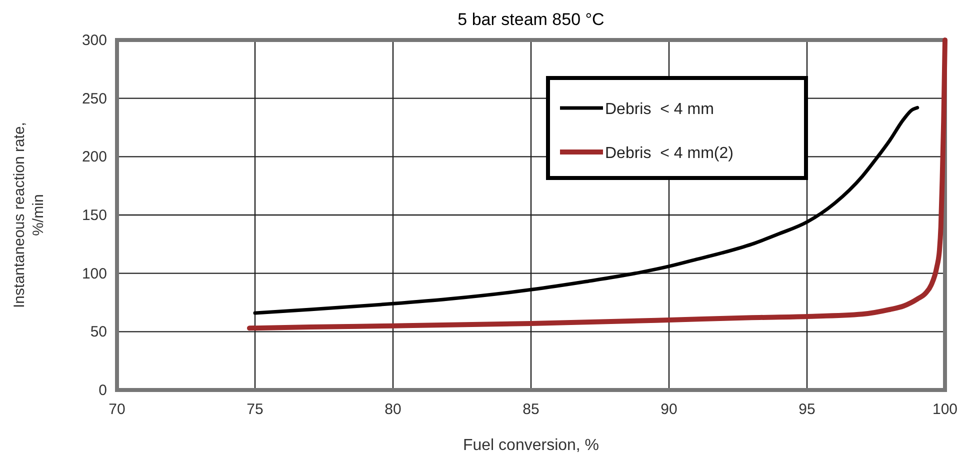 Image resolution: width=961 pixels, height=462 pixels. What do you see at coordinates (945, 409) in the screenshot?
I see `x-tick-label: 100` at bounding box center [945, 409].